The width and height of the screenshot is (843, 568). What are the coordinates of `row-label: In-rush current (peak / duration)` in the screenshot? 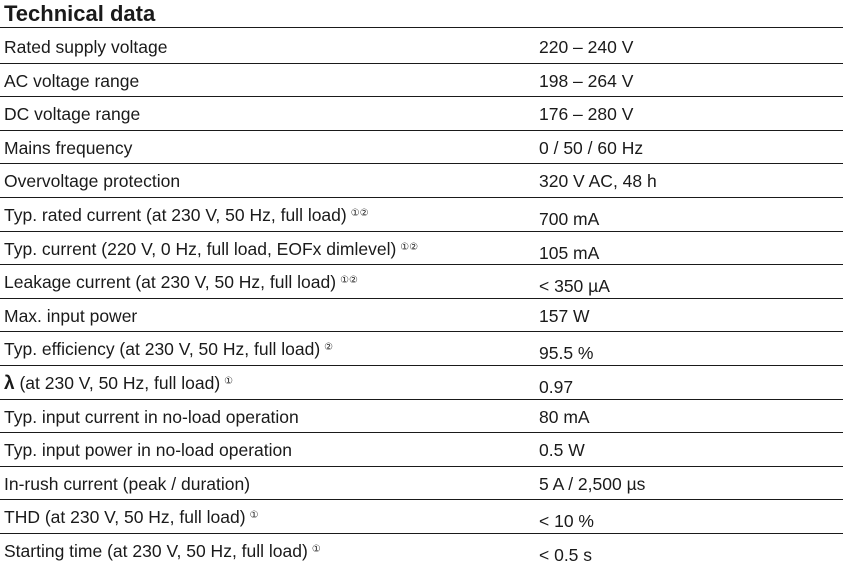 It's located at (127, 484).